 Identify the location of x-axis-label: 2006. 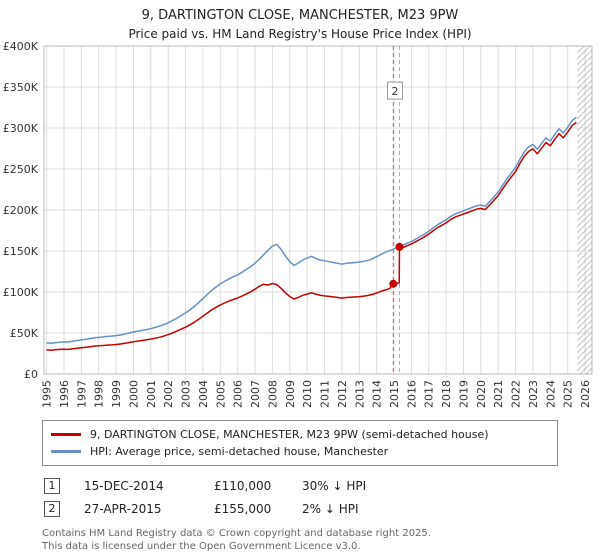
(238, 394).